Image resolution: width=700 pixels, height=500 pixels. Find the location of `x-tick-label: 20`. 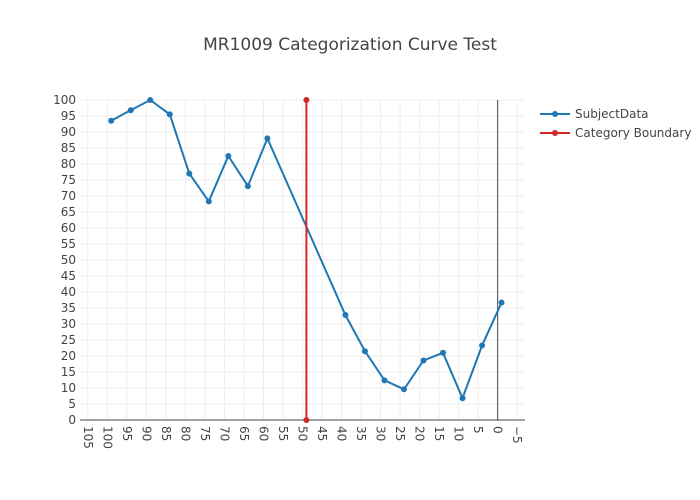

x-tick-label: 20 is located at coordinates (420, 433).